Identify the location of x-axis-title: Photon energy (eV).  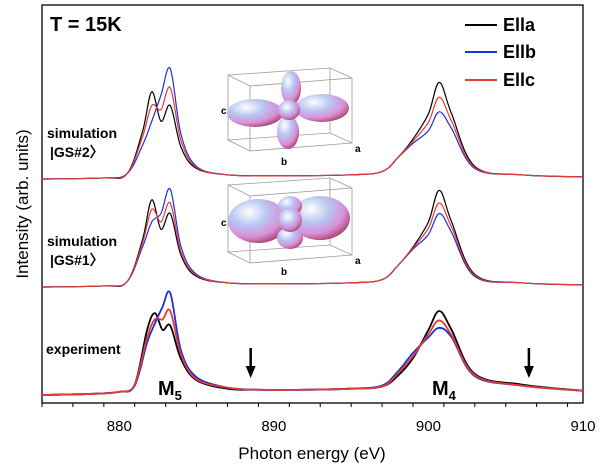
(311, 453).